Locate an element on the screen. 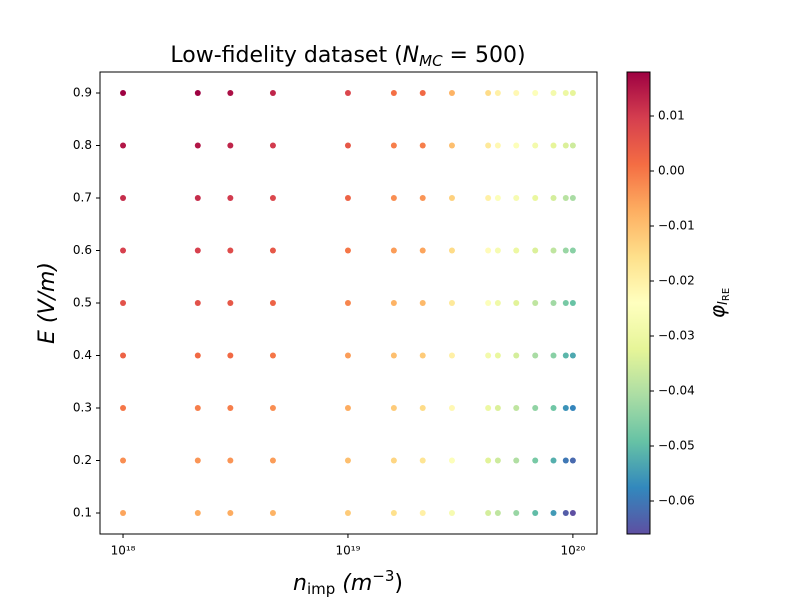 The height and width of the screenshot is (600, 800). x-tick-label: 10¹⁹ is located at coordinates (348, 551).